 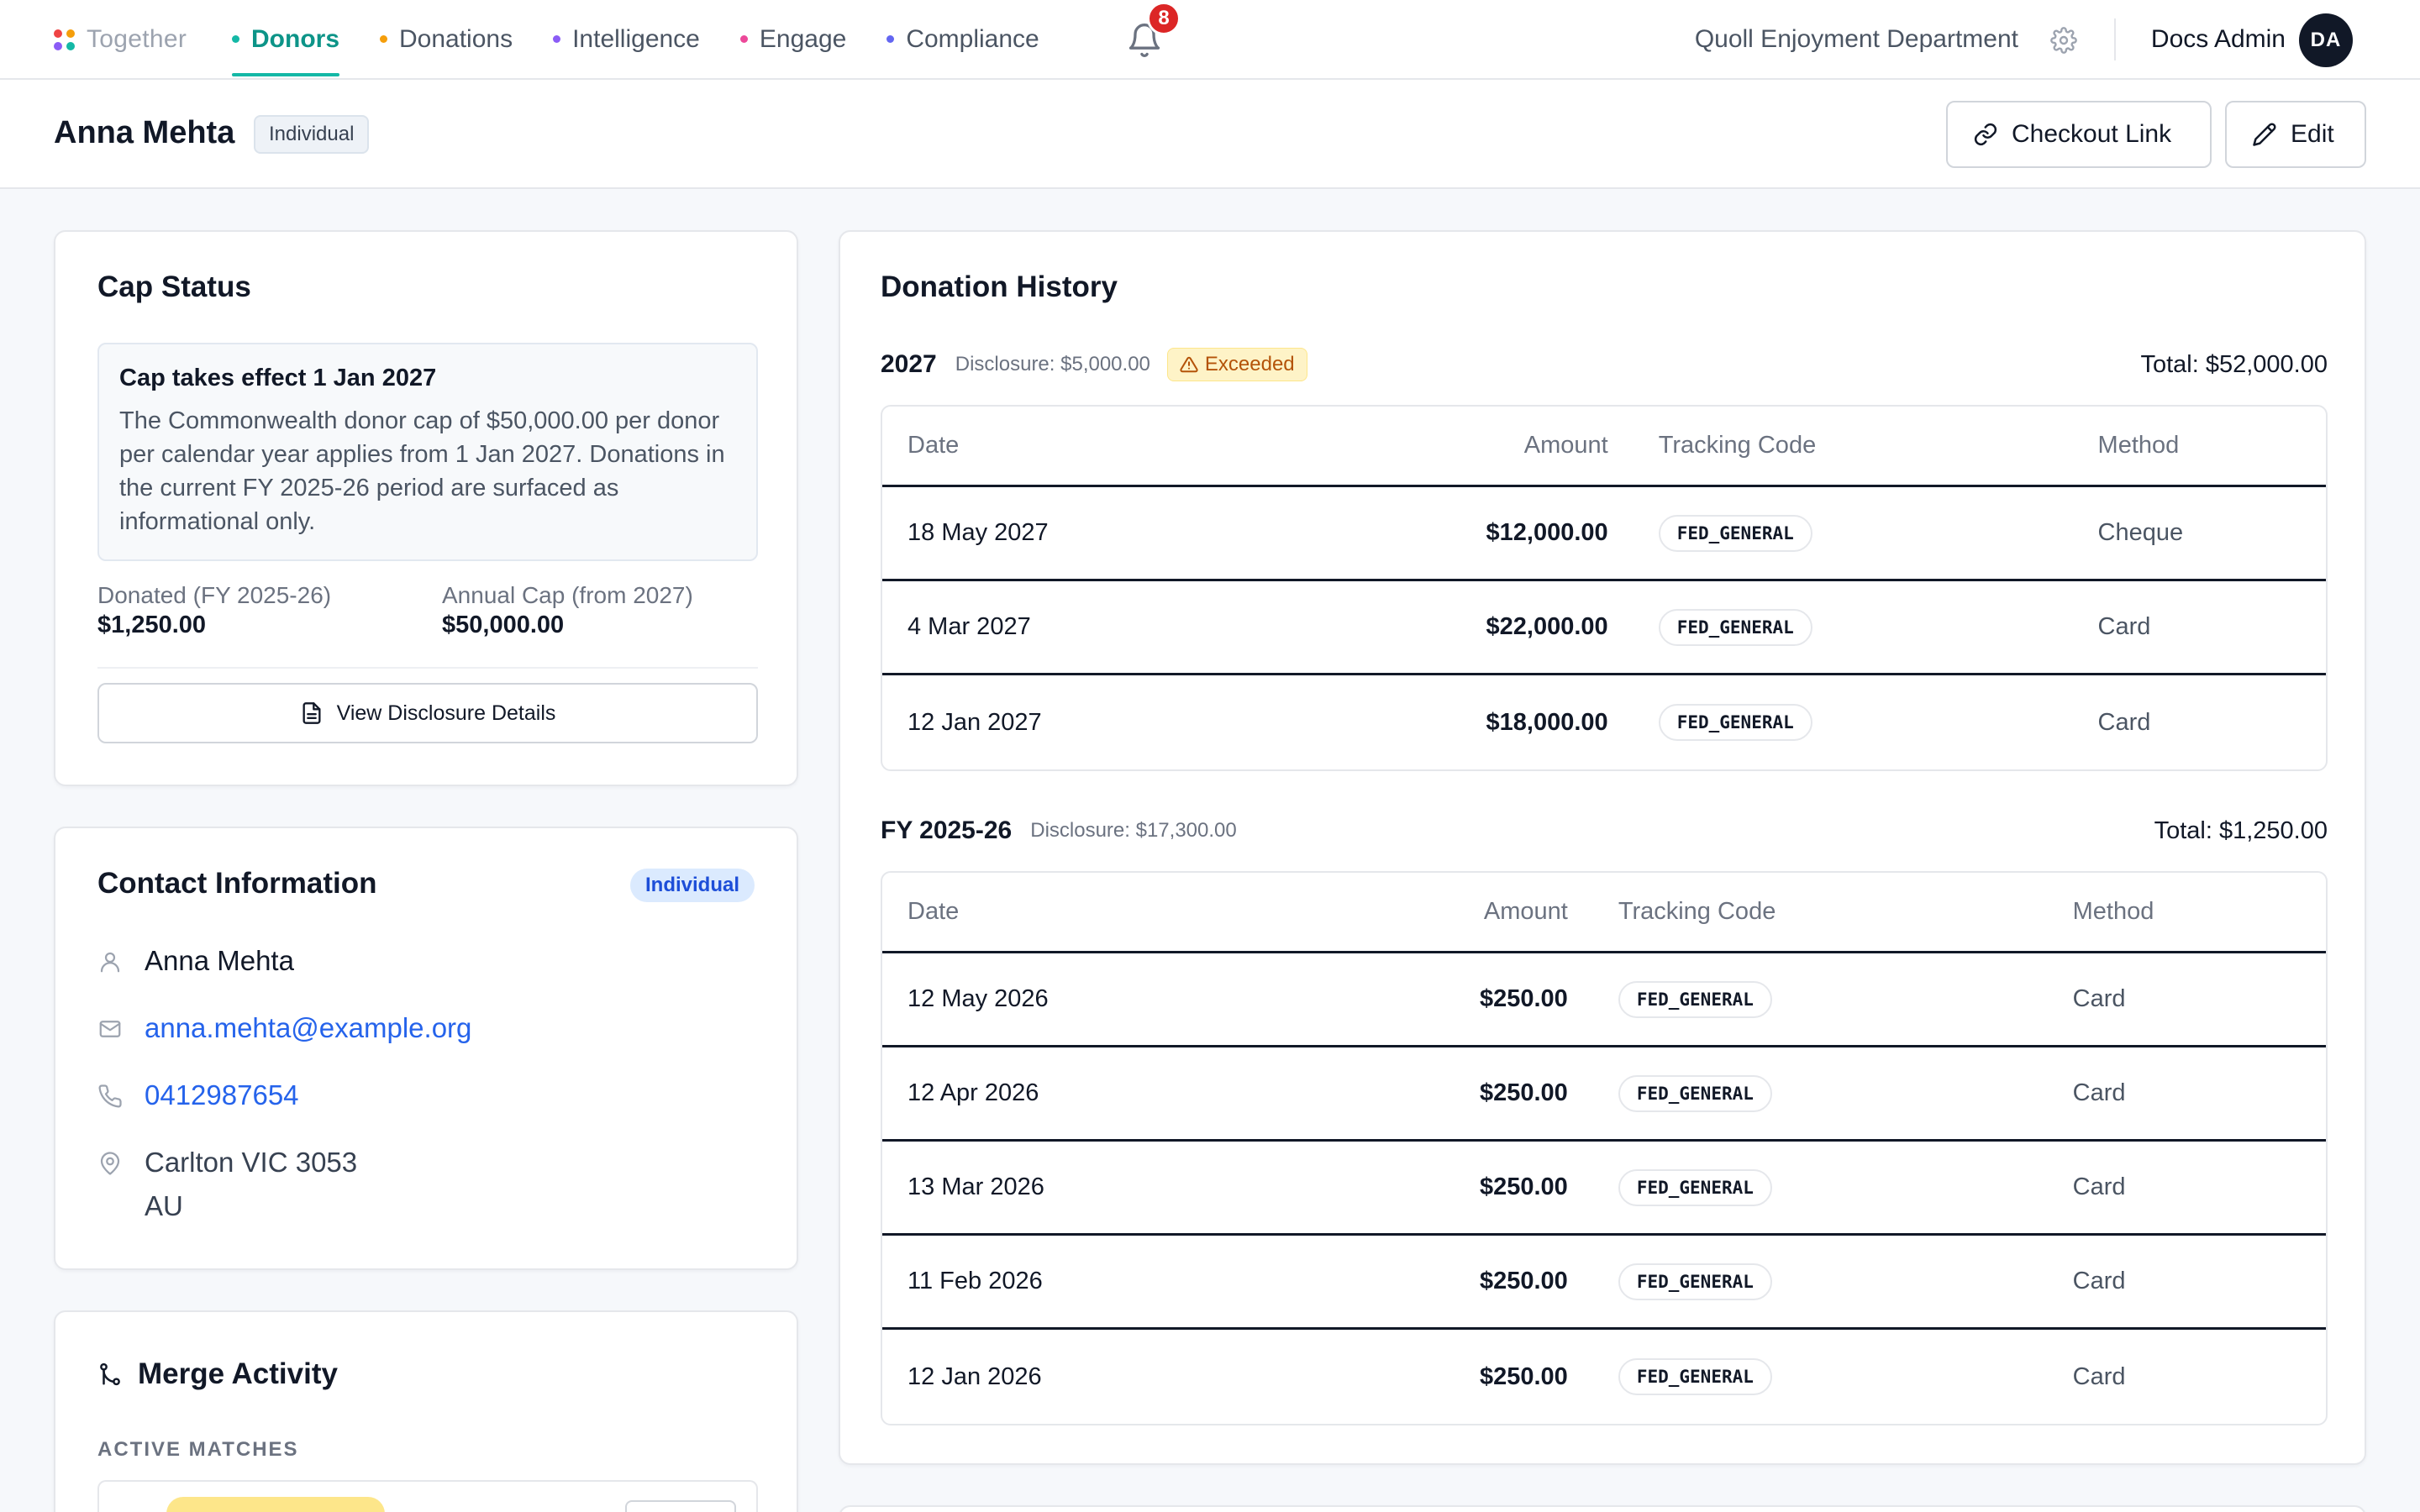 I want to click on view-disclosure-details-label: View Disclosure Details, so click(x=446, y=713).